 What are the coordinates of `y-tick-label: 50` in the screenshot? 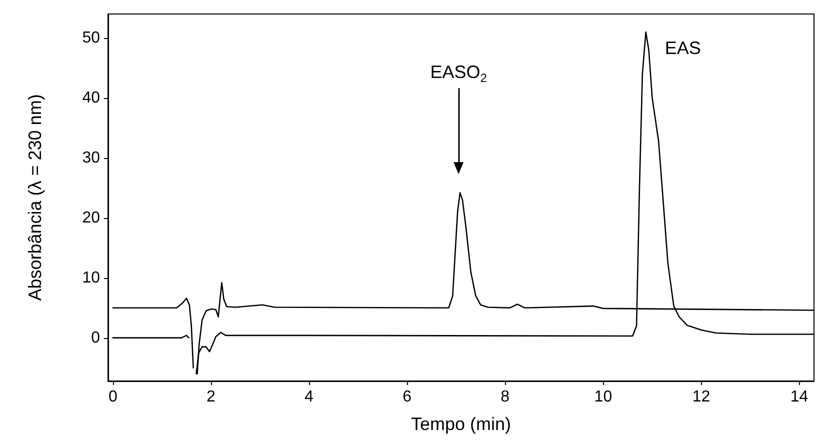 It's located at (91, 37).